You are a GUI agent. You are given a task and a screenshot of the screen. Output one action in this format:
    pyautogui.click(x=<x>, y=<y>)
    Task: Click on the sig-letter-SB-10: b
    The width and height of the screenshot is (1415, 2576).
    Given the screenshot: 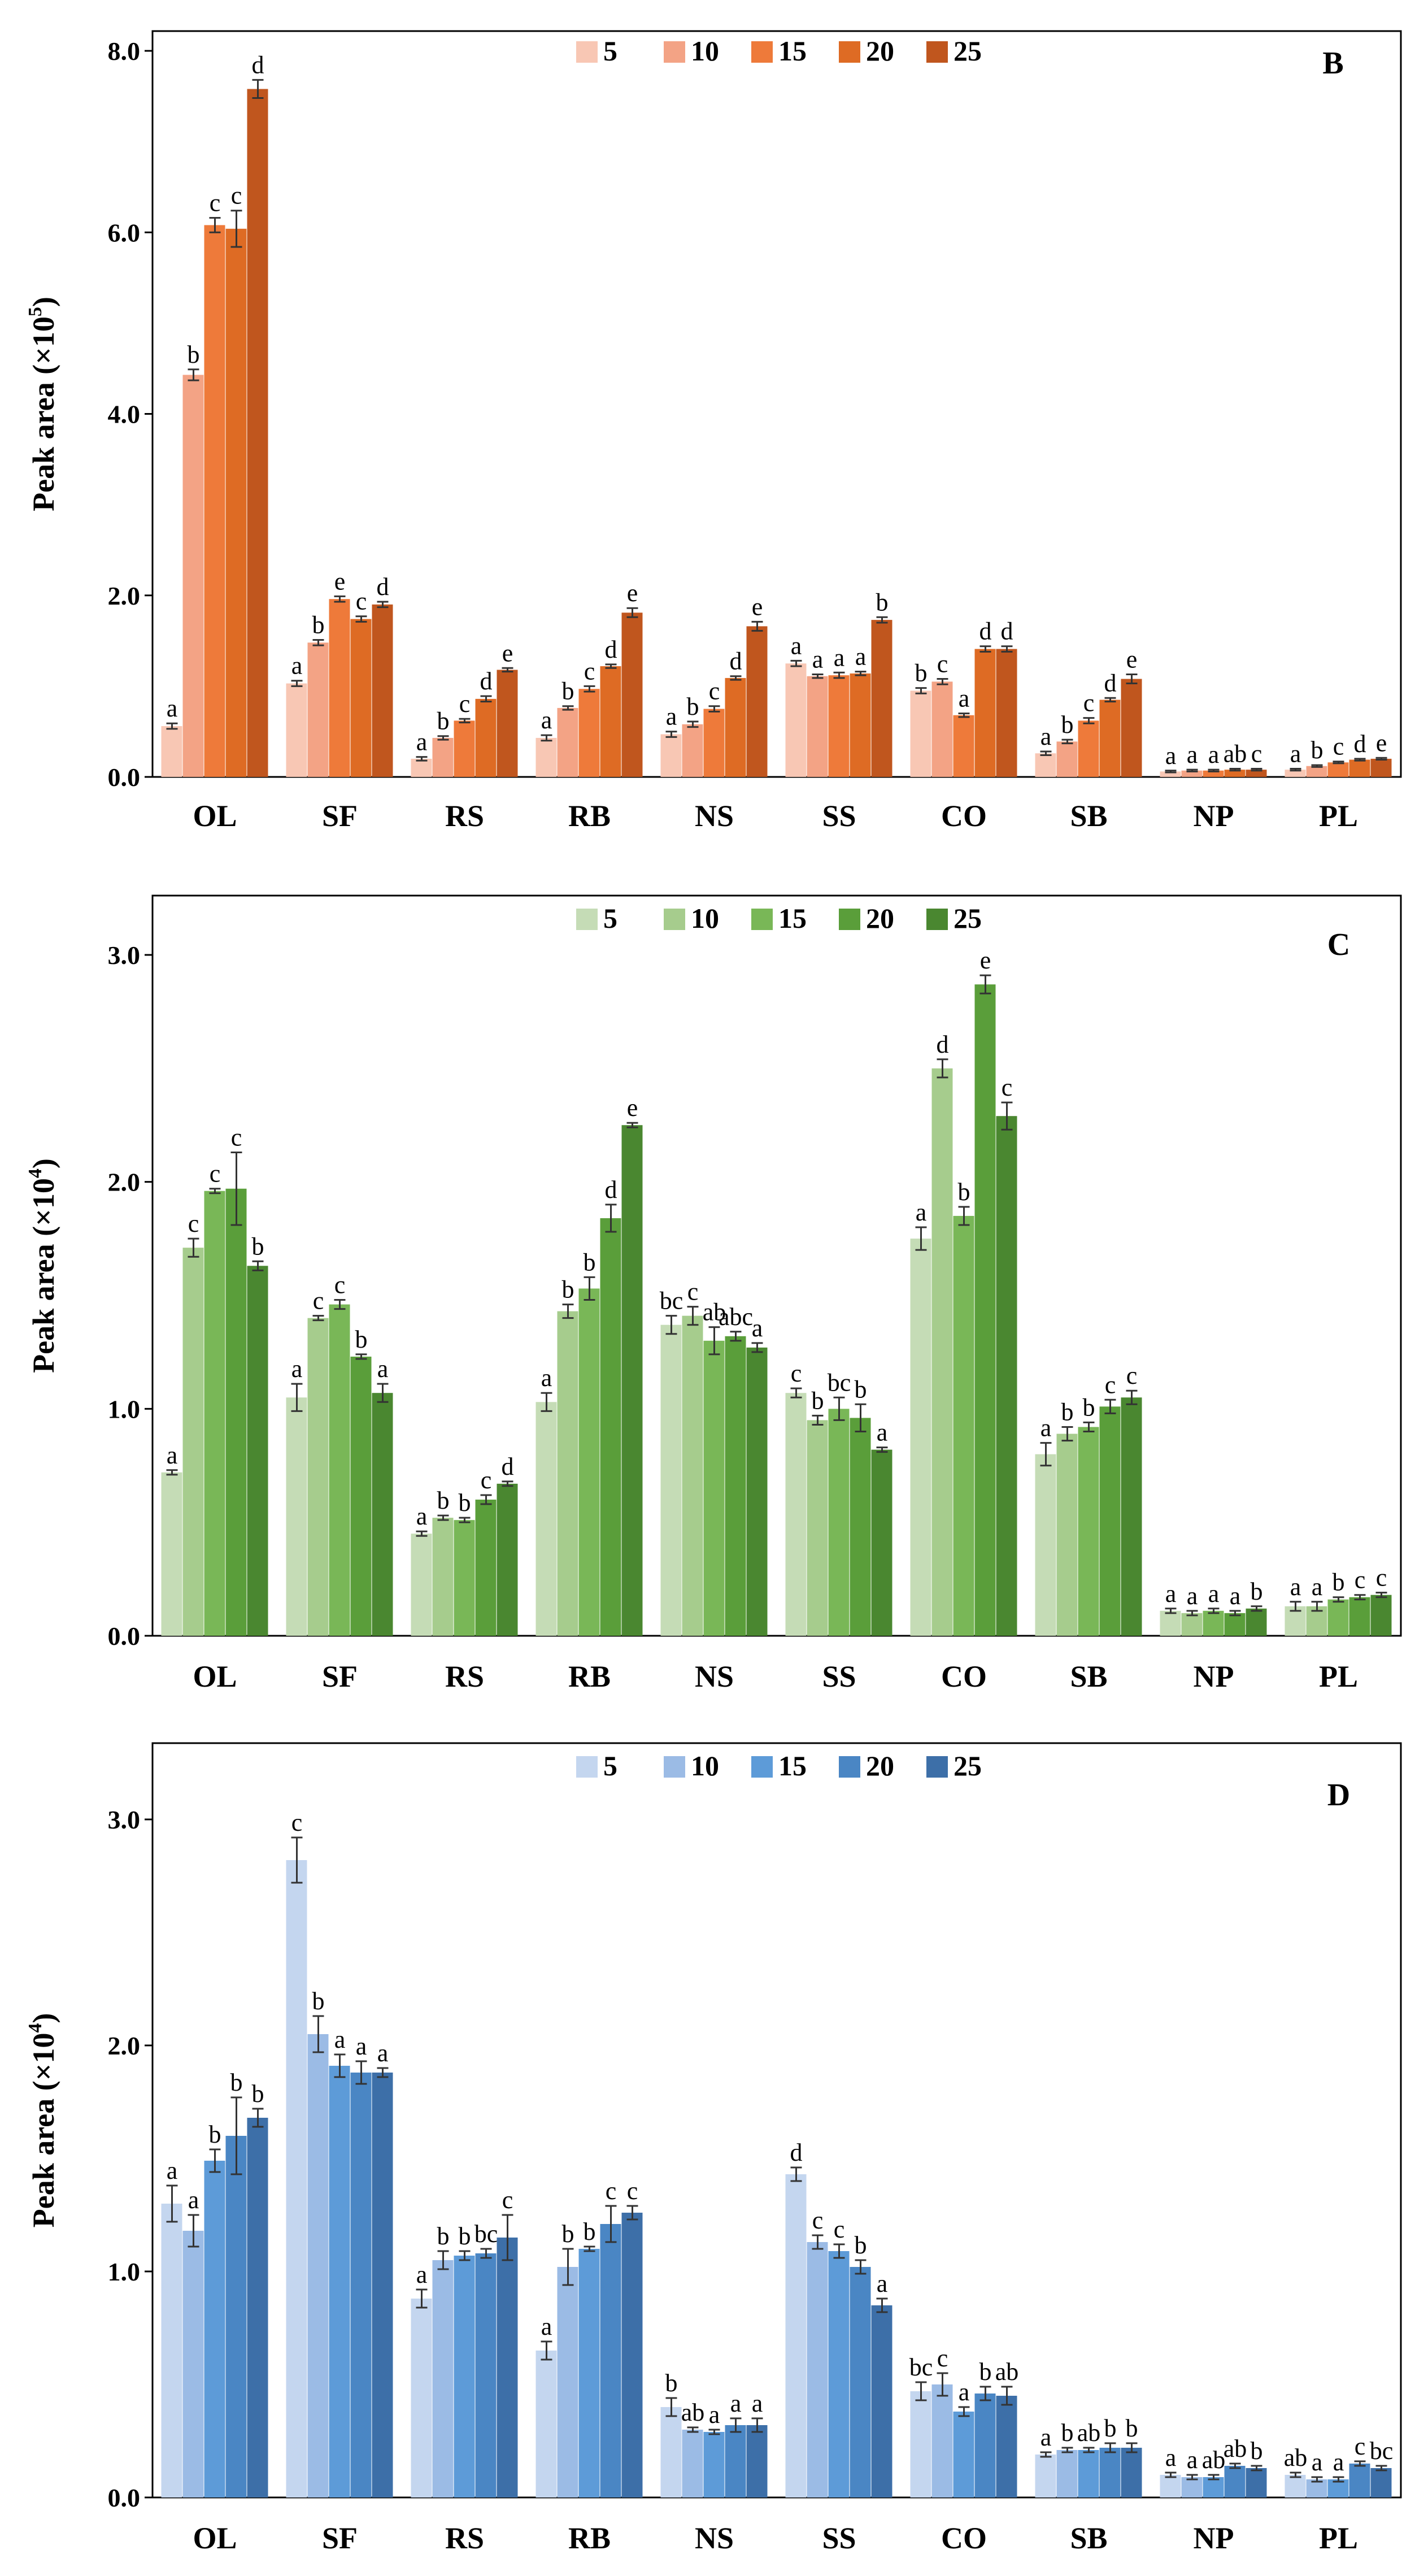 What is the action you would take?
    pyautogui.click(x=1067, y=1412)
    